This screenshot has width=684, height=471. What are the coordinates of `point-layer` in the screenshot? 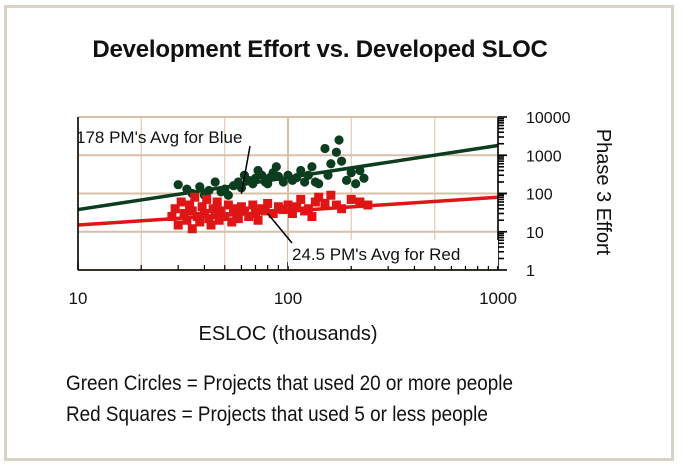 It's located at (270, 184).